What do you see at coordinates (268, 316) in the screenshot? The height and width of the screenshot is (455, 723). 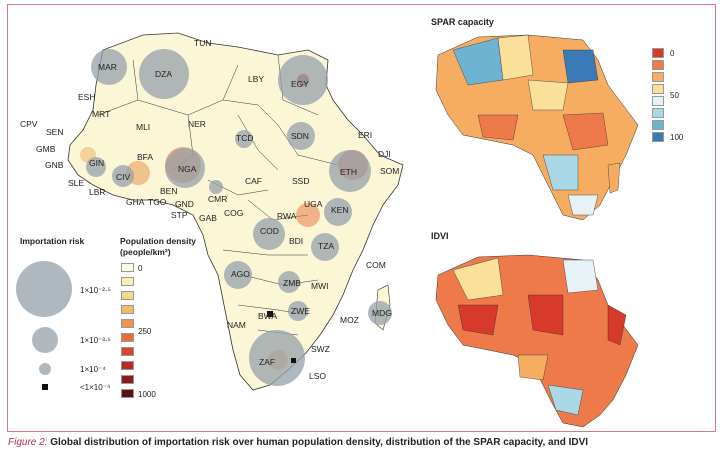 I see `country-label-bwa: BWA` at bounding box center [268, 316].